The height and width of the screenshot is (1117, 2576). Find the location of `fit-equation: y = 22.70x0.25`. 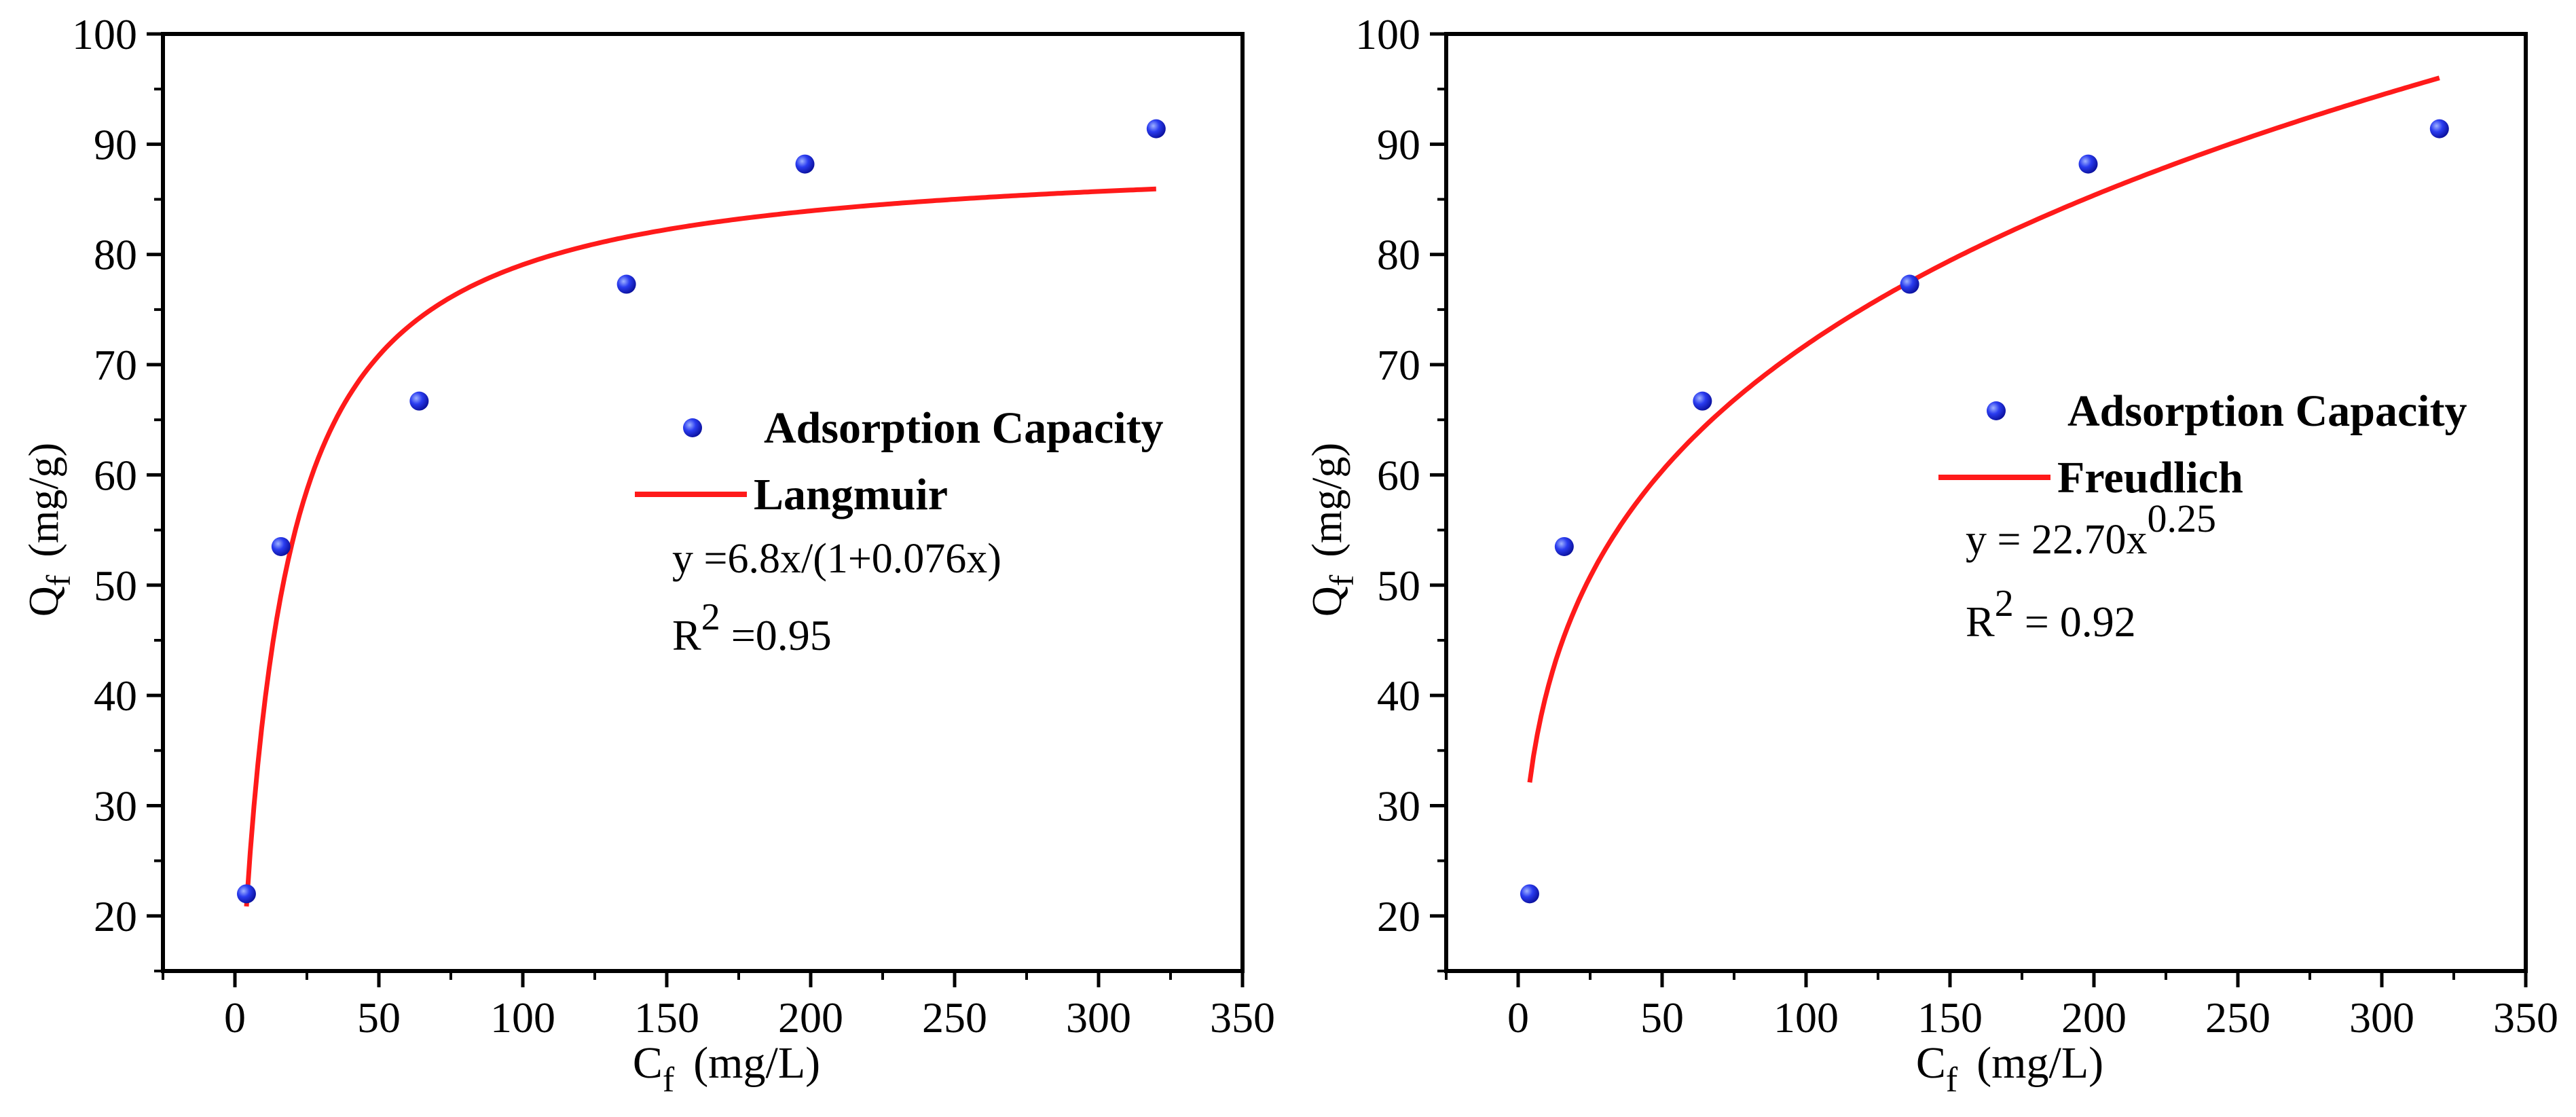

fit-equation: y = 22.70x0.25 is located at coordinates (2091, 529).